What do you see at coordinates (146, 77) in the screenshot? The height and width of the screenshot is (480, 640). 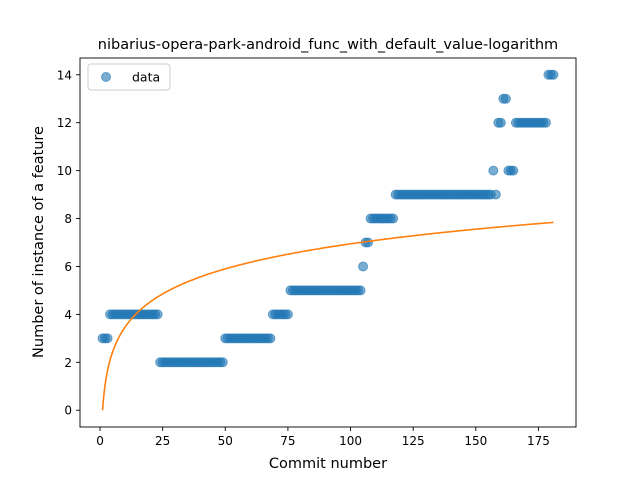 I see `legend-label-data: data` at bounding box center [146, 77].